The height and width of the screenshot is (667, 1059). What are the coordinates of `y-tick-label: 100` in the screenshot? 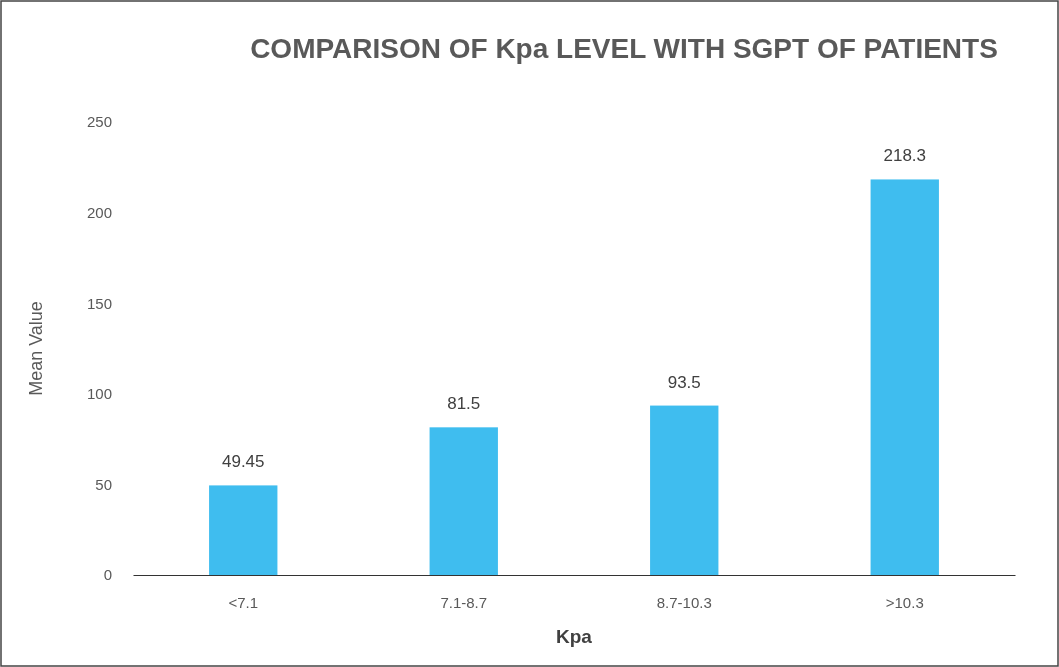 It's located at (99, 394).